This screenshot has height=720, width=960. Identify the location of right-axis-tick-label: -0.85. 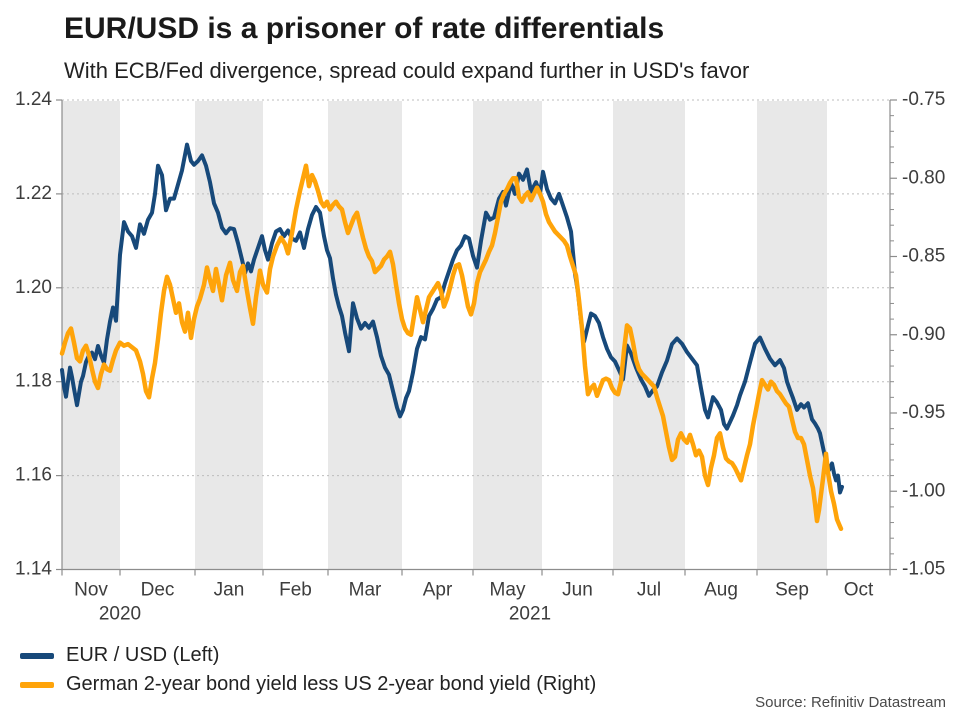
(923, 256).